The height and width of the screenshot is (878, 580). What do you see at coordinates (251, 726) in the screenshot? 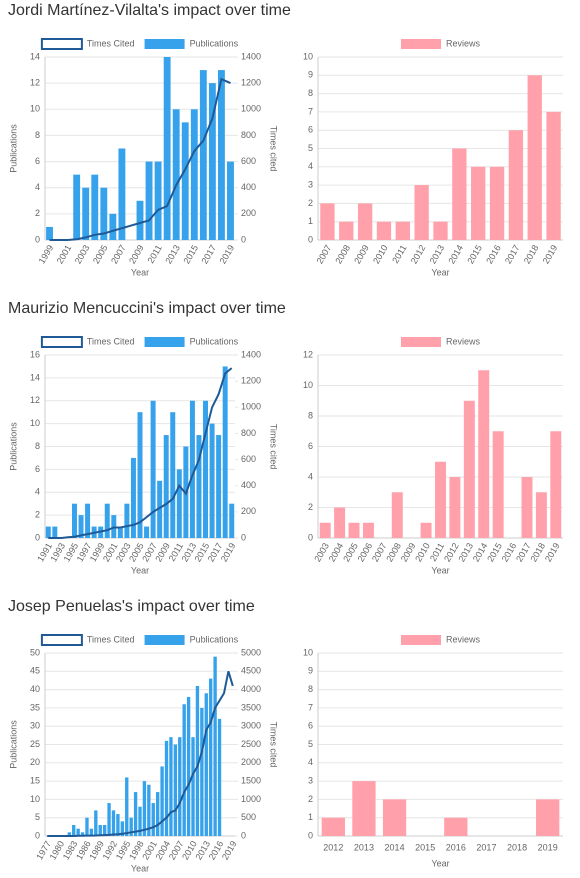
I see `y2-tick-label: 3000` at bounding box center [251, 726].